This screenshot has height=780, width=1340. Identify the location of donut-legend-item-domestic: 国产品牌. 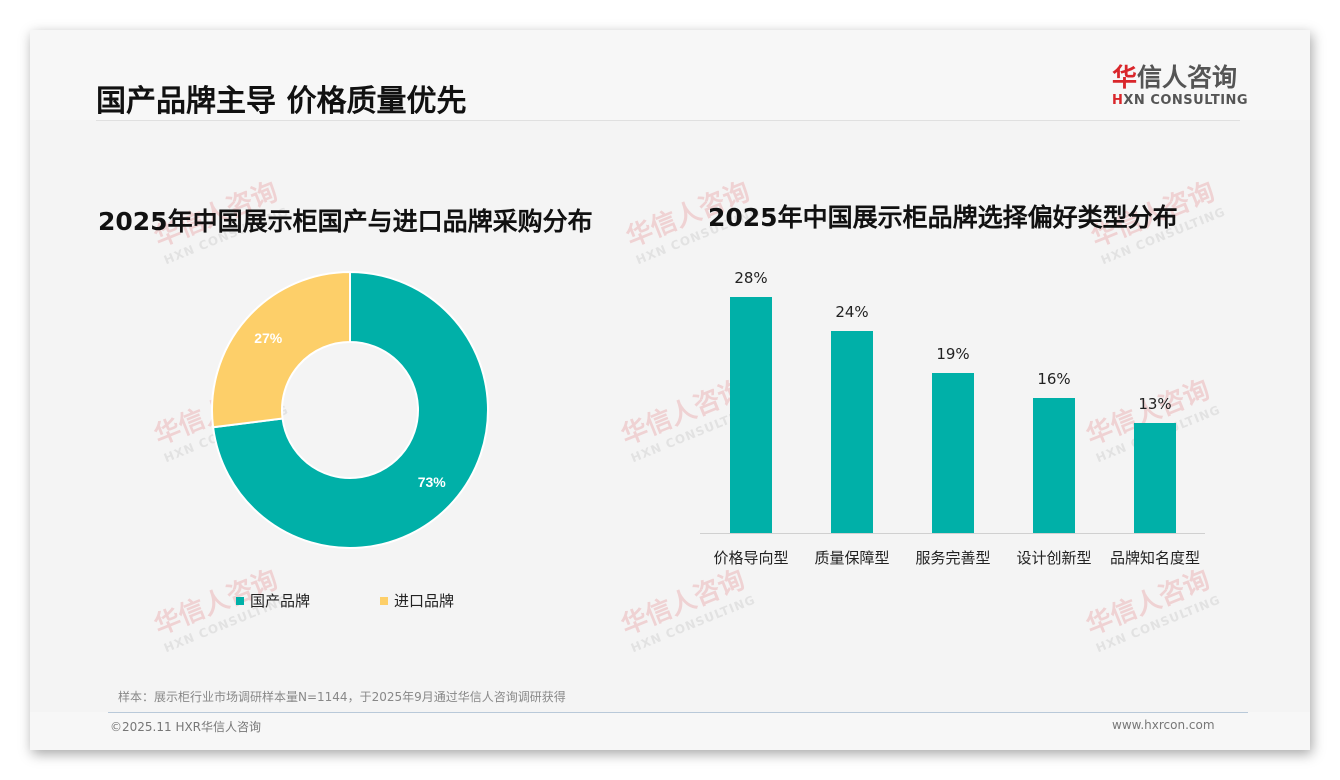
(273, 600).